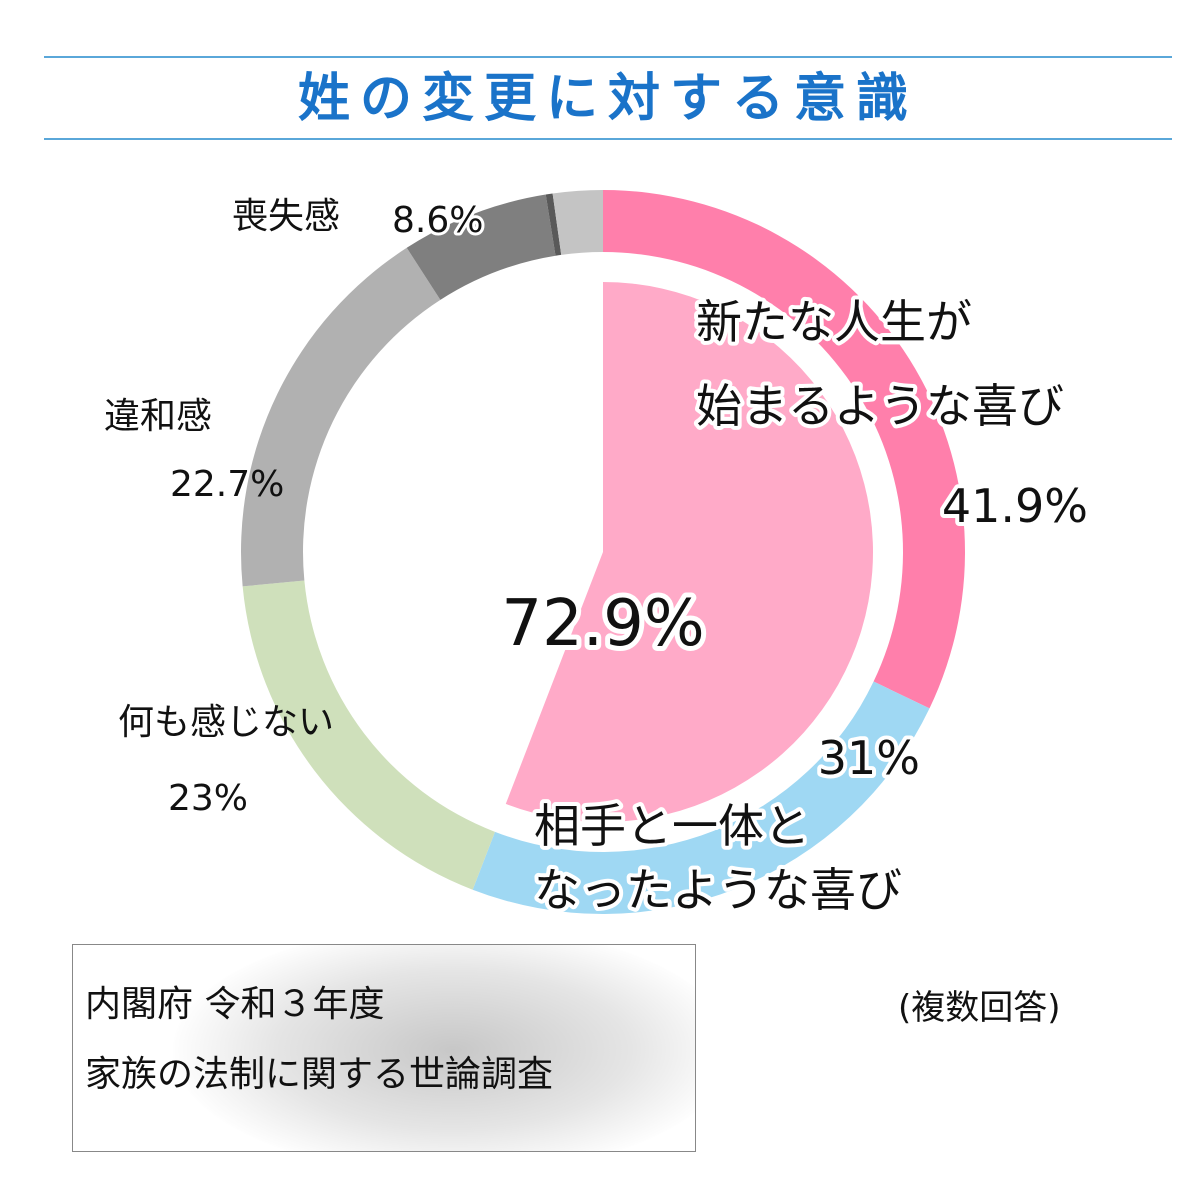  What do you see at coordinates (235, 1004) in the screenshot?
I see `source-line-1: 内閣府 令和３年度` at bounding box center [235, 1004].